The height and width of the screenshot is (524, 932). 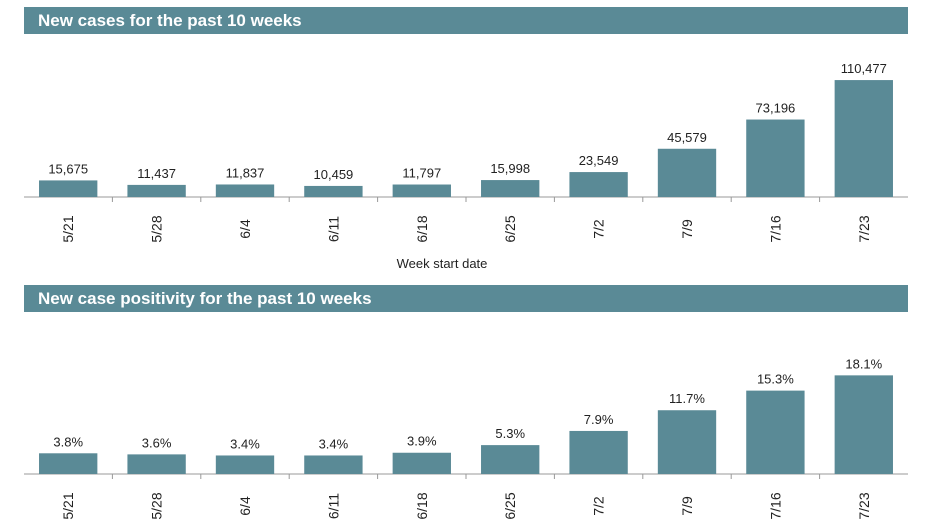 What do you see at coordinates (775, 379) in the screenshot?
I see `data-label: 15.3%` at bounding box center [775, 379].